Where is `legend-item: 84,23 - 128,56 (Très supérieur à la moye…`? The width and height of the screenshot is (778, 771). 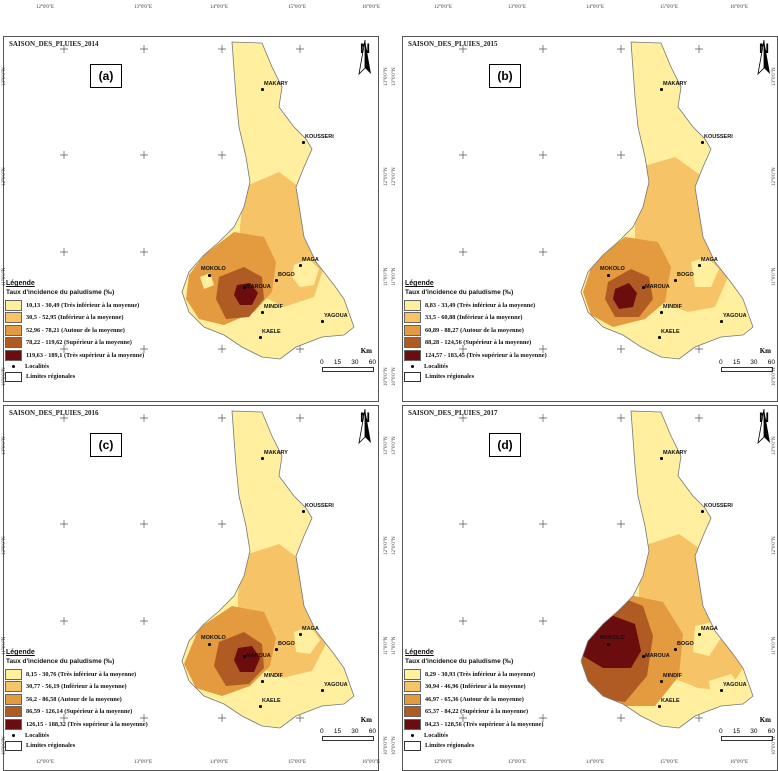
legend-item: 84,23 - 128,56 (Très supérieur à la moye… is located at coordinates (496, 724).